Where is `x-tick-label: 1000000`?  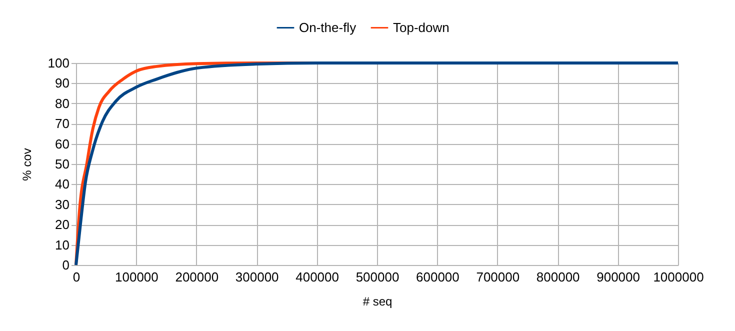 x-tick-label: 1000000 is located at coordinates (678, 277).